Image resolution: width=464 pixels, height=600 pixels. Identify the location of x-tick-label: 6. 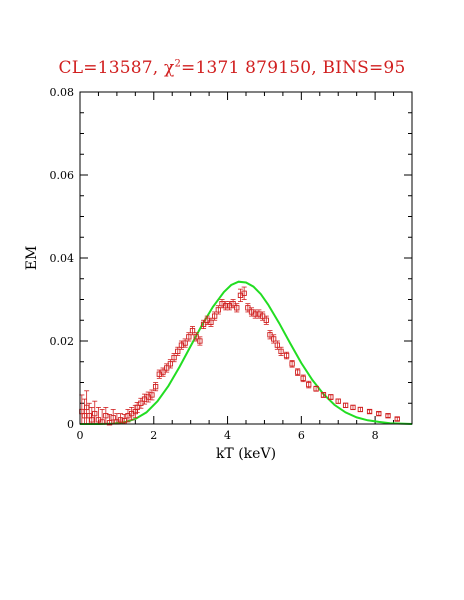
(301, 435).